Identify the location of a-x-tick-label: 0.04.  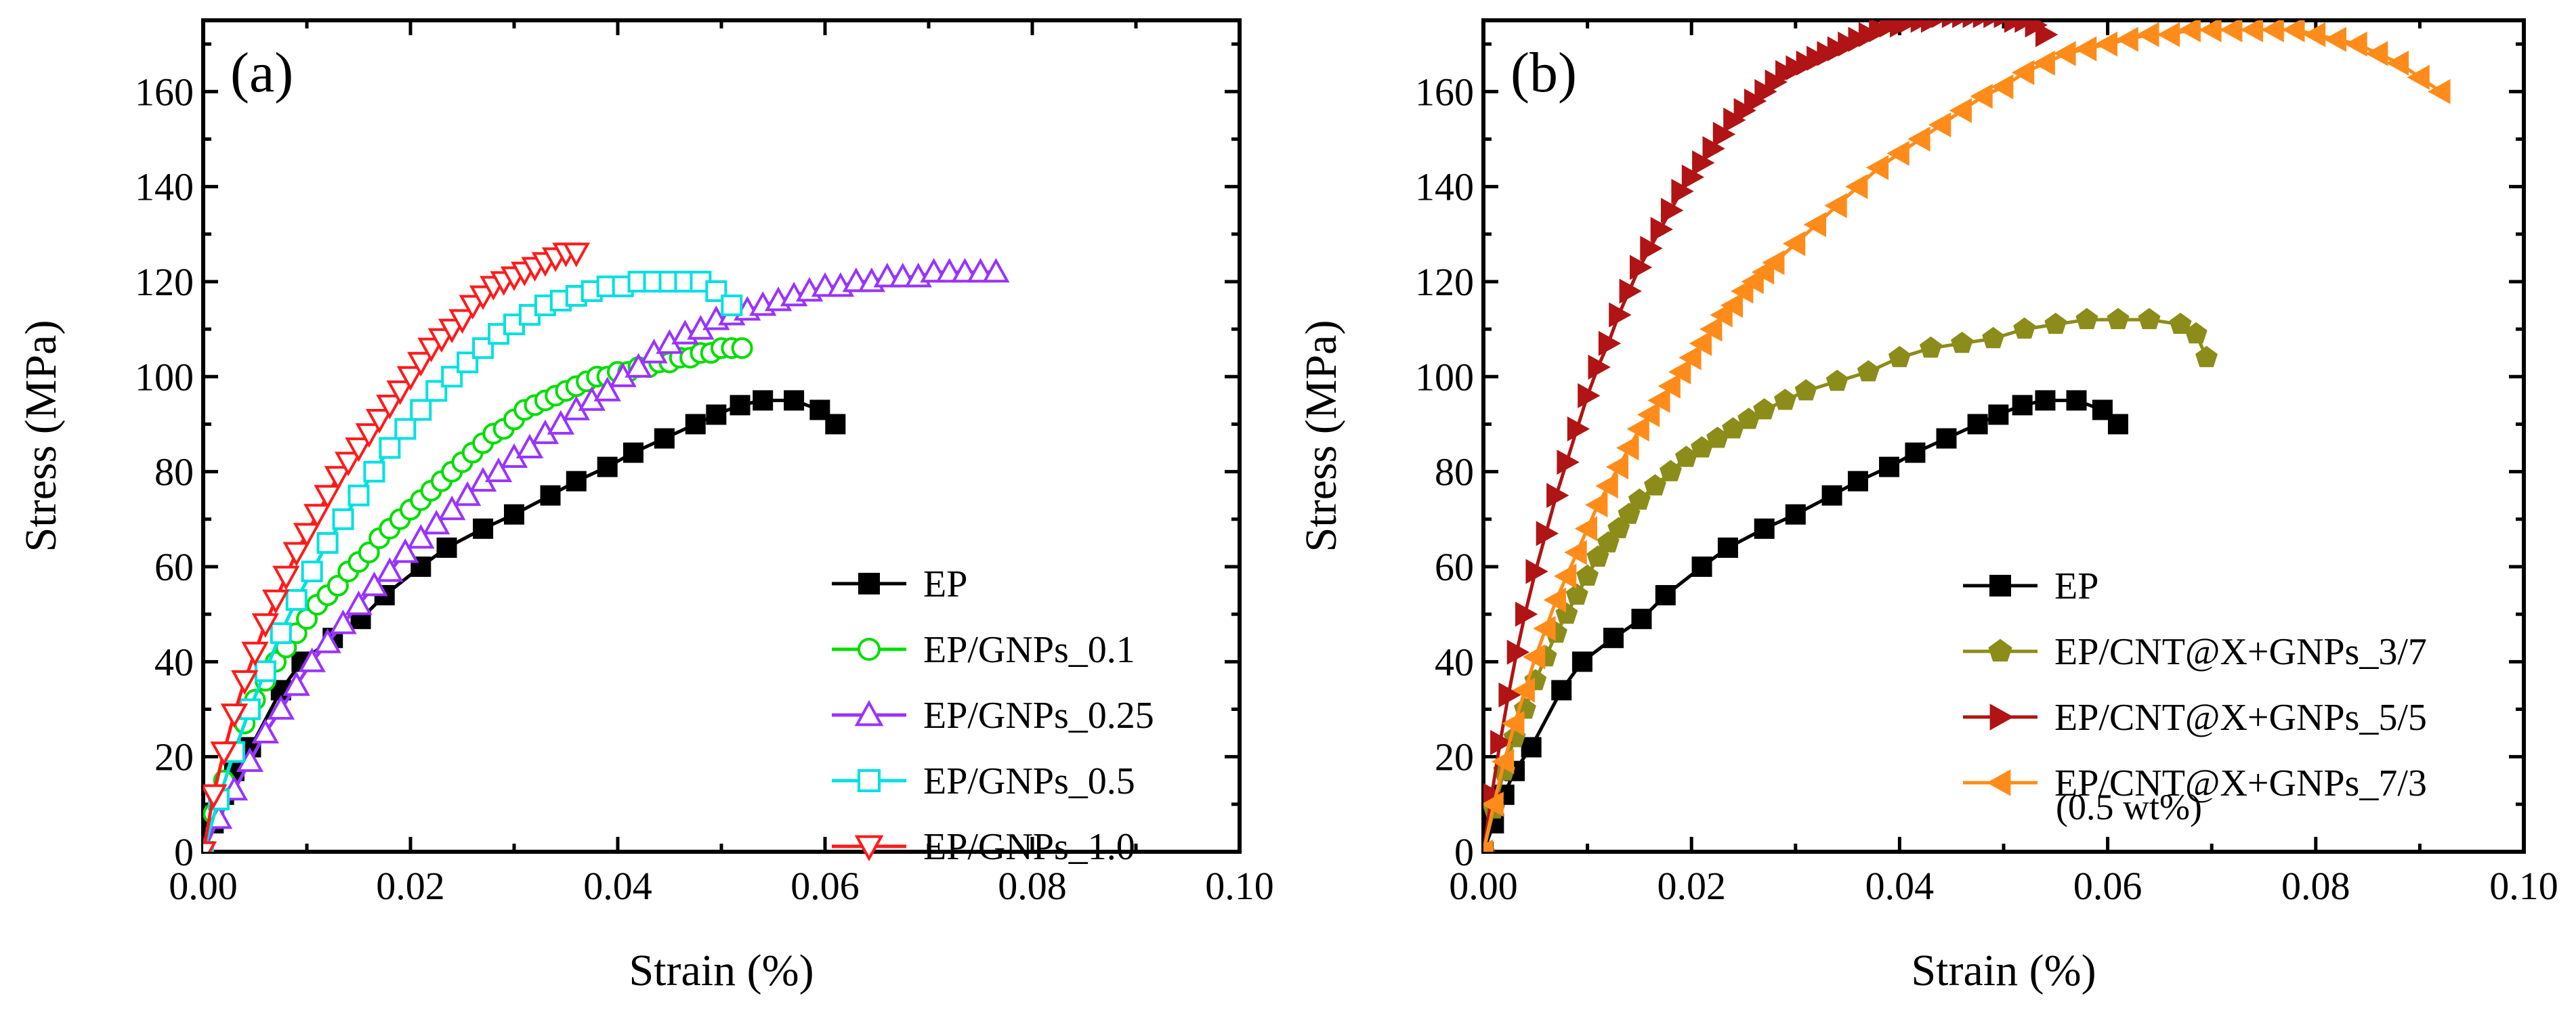
(617, 886).